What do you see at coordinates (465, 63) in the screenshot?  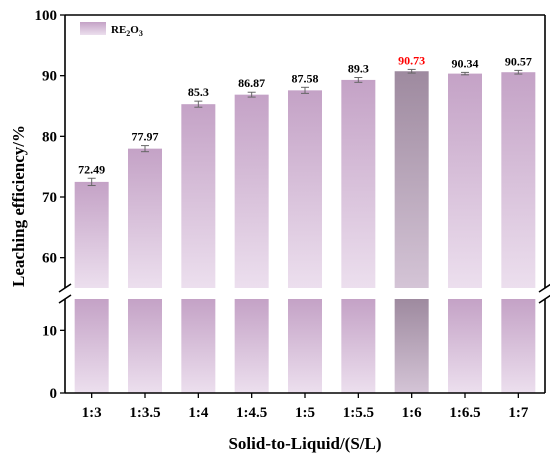 I see `data-label-7: 90.34` at bounding box center [465, 63].